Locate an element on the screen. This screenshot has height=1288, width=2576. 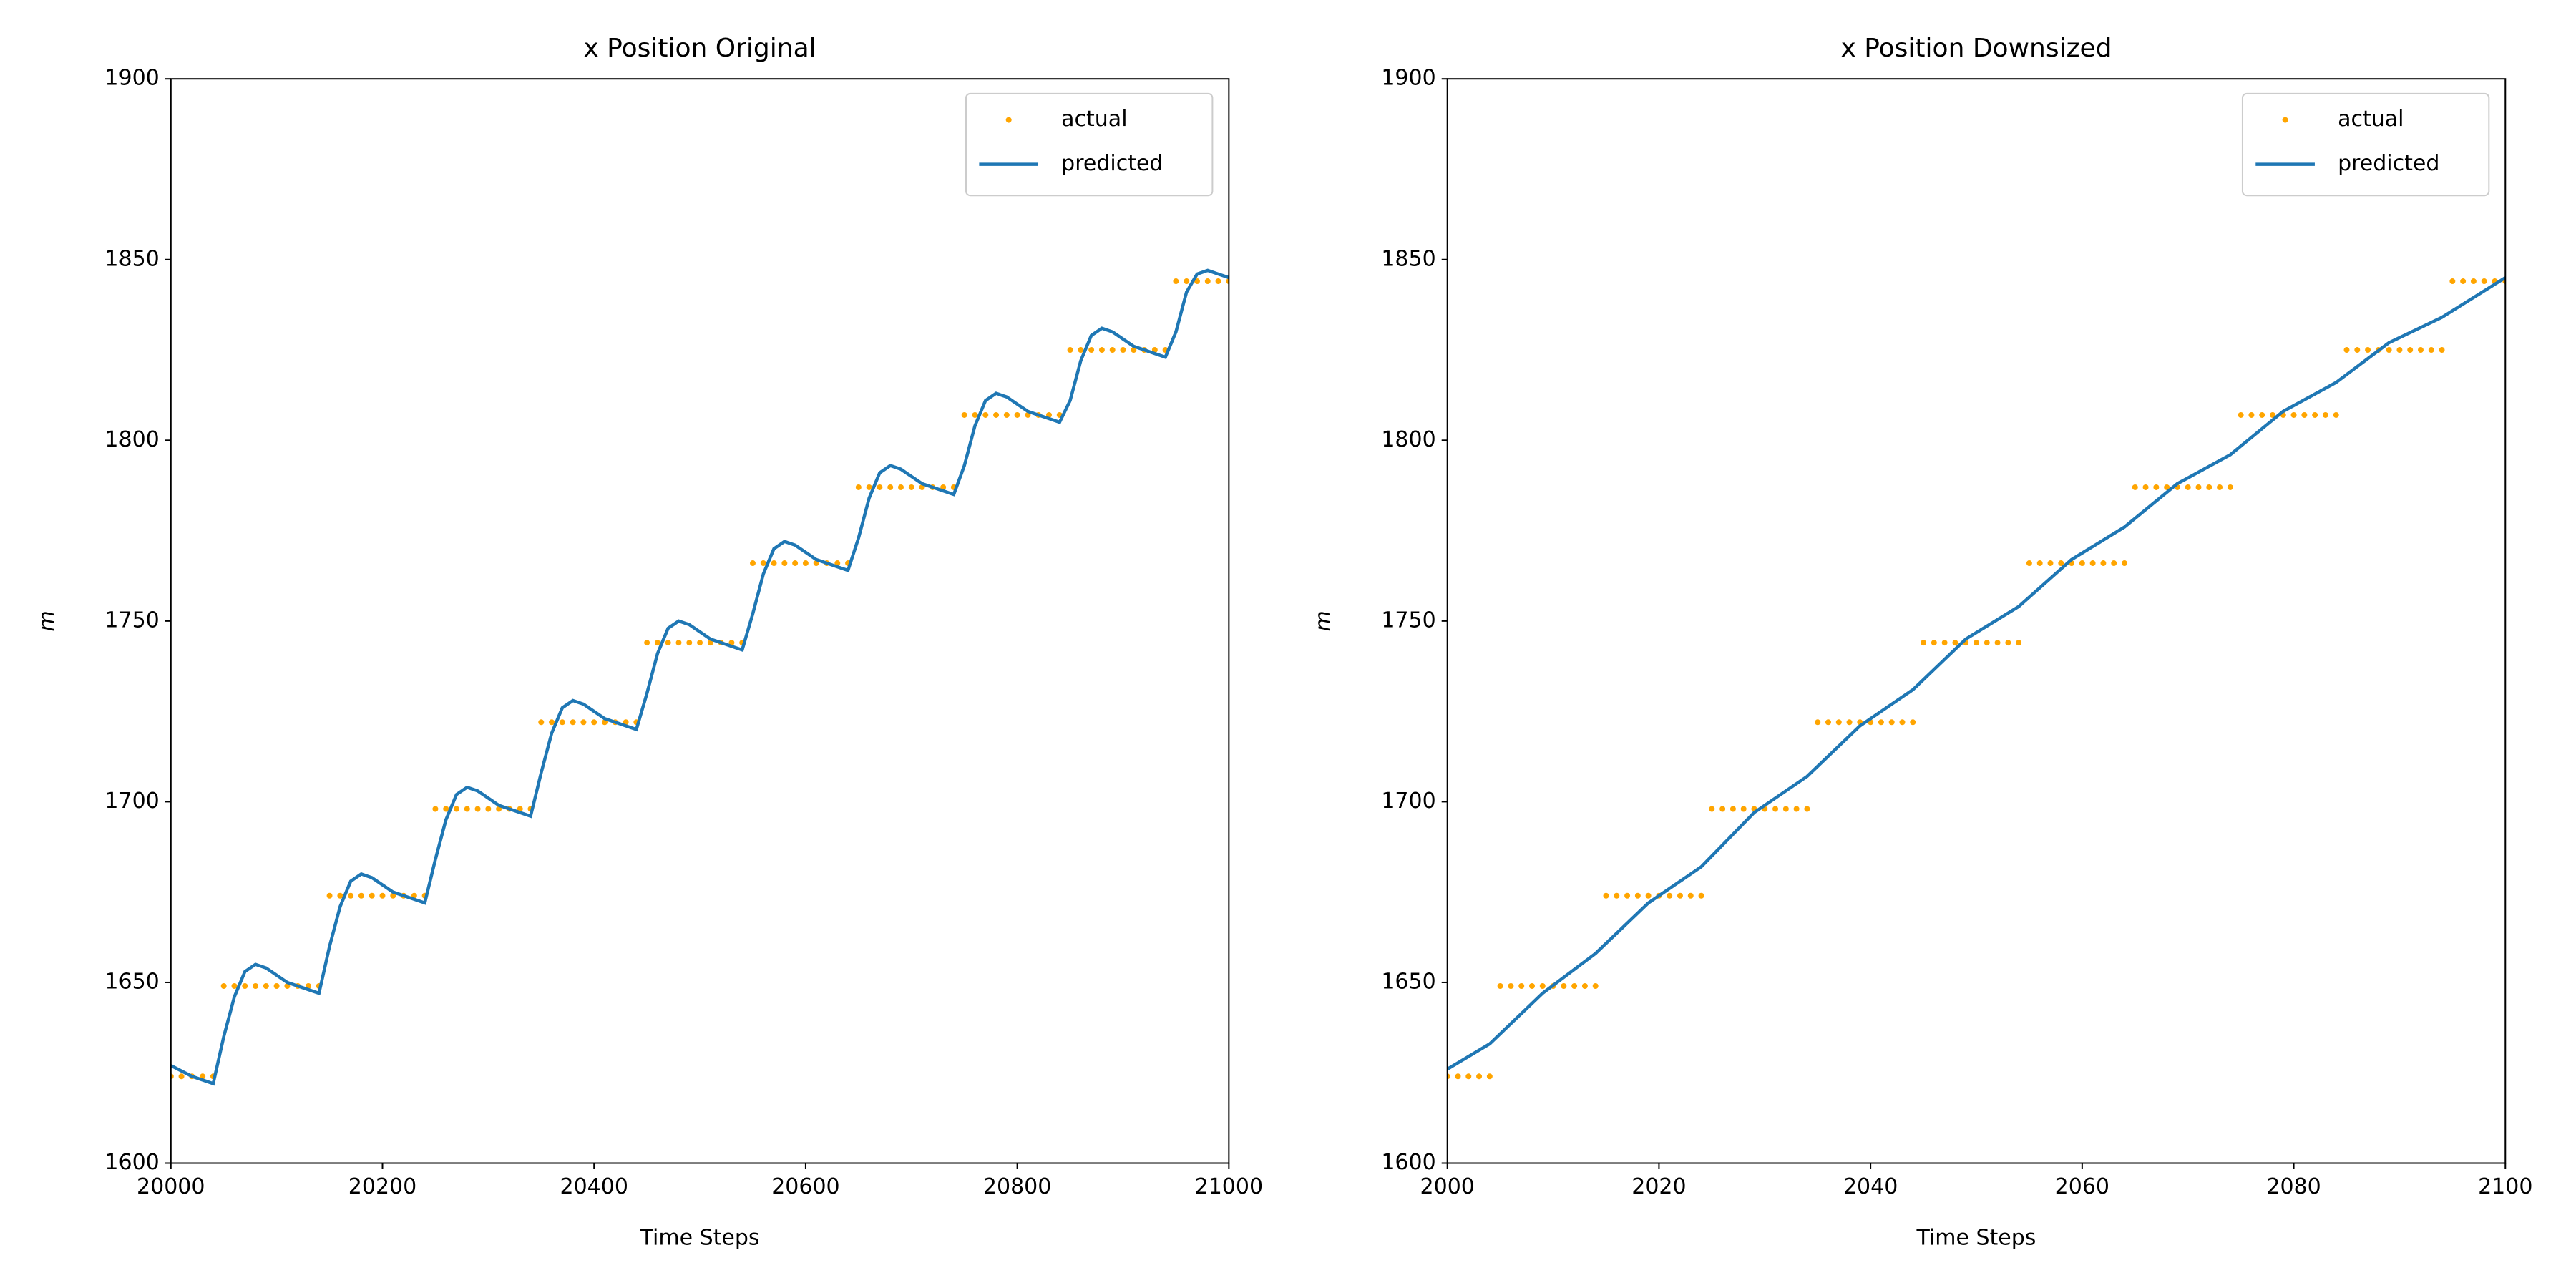
chart-title: x Position Original is located at coordinates (699, 48).